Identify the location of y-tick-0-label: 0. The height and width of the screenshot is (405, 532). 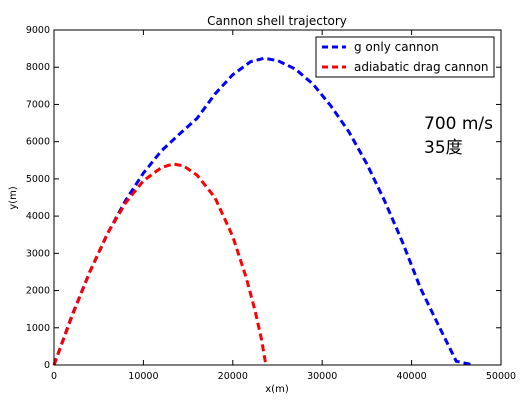
(47, 365).